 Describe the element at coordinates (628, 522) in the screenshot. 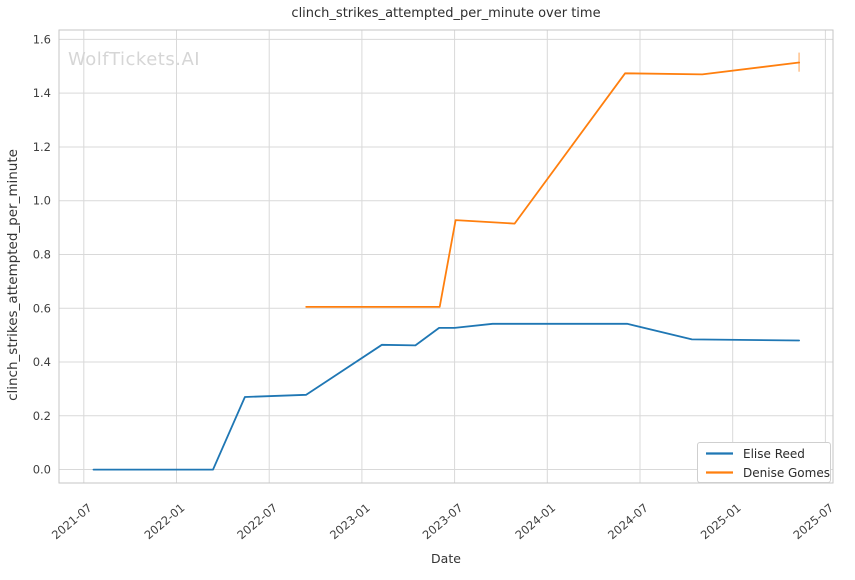

I see `x-tick-label: 2024-07` at that location.